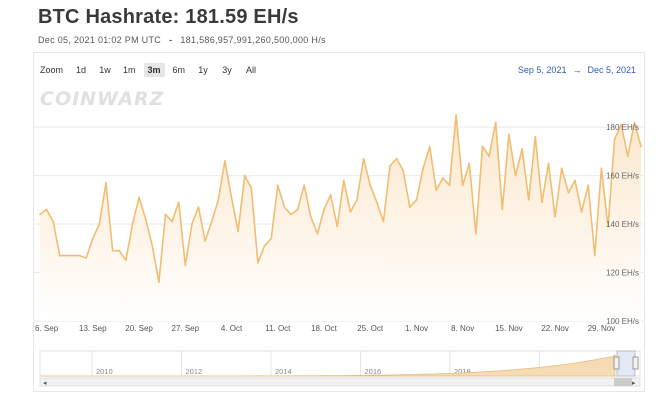 Image resolution: width=670 pixels, height=404 pixels. What do you see at coordinates (324, 328) in the screenshot?
I see `x-tick-label: 18. Oct` at bounding box center [324, 328].